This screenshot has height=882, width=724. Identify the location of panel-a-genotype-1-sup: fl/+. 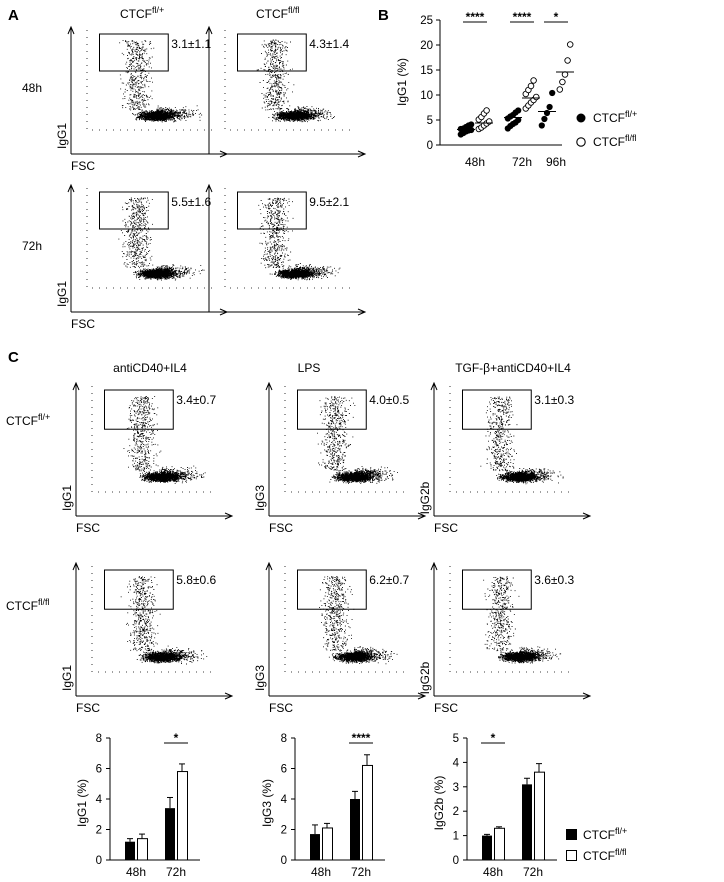
(158, 10).